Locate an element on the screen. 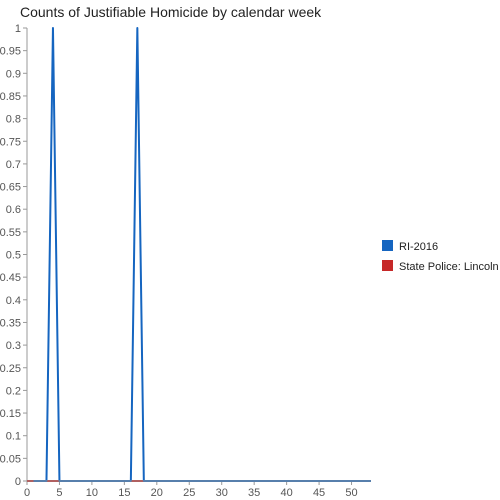  y-tick-label: 0.85 is located at coordinates (10, 97).